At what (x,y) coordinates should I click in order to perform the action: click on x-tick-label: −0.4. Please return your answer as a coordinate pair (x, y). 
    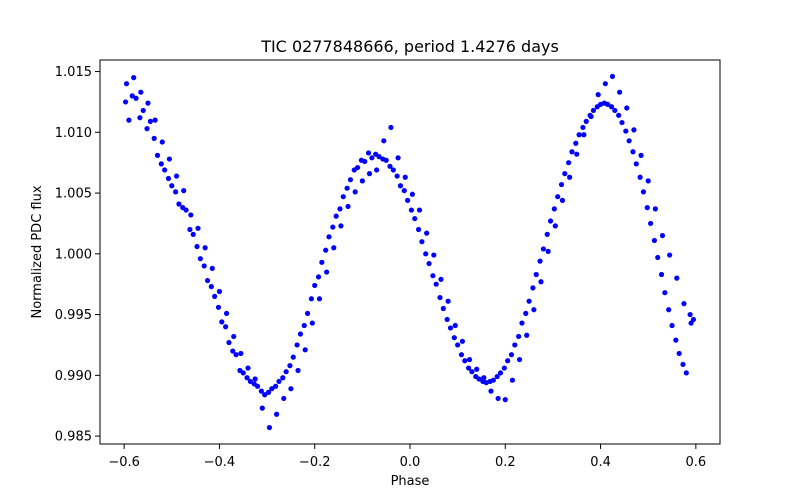
    Looking at the image, I should click on (220, 462).